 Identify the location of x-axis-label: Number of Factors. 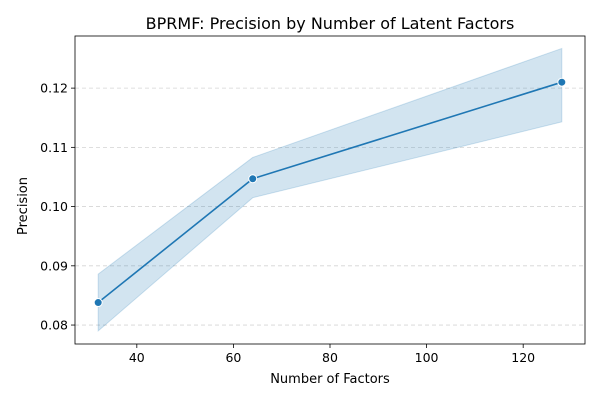
(330, 379).